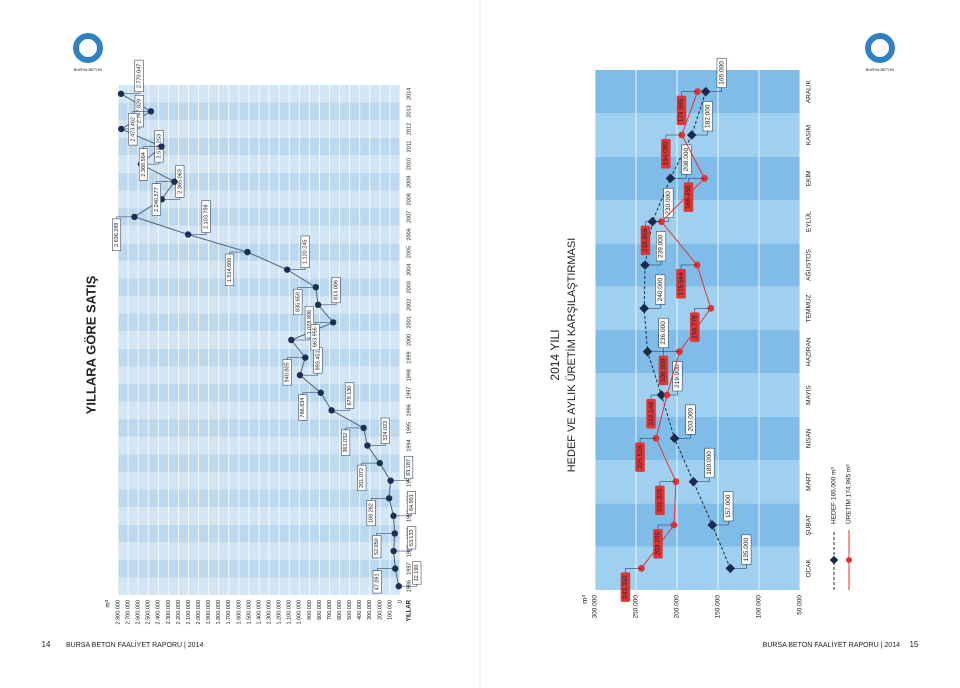 The width and height of the screenshot is (960, 688). I want to click on value-label: 240.000, so click(660, 289).